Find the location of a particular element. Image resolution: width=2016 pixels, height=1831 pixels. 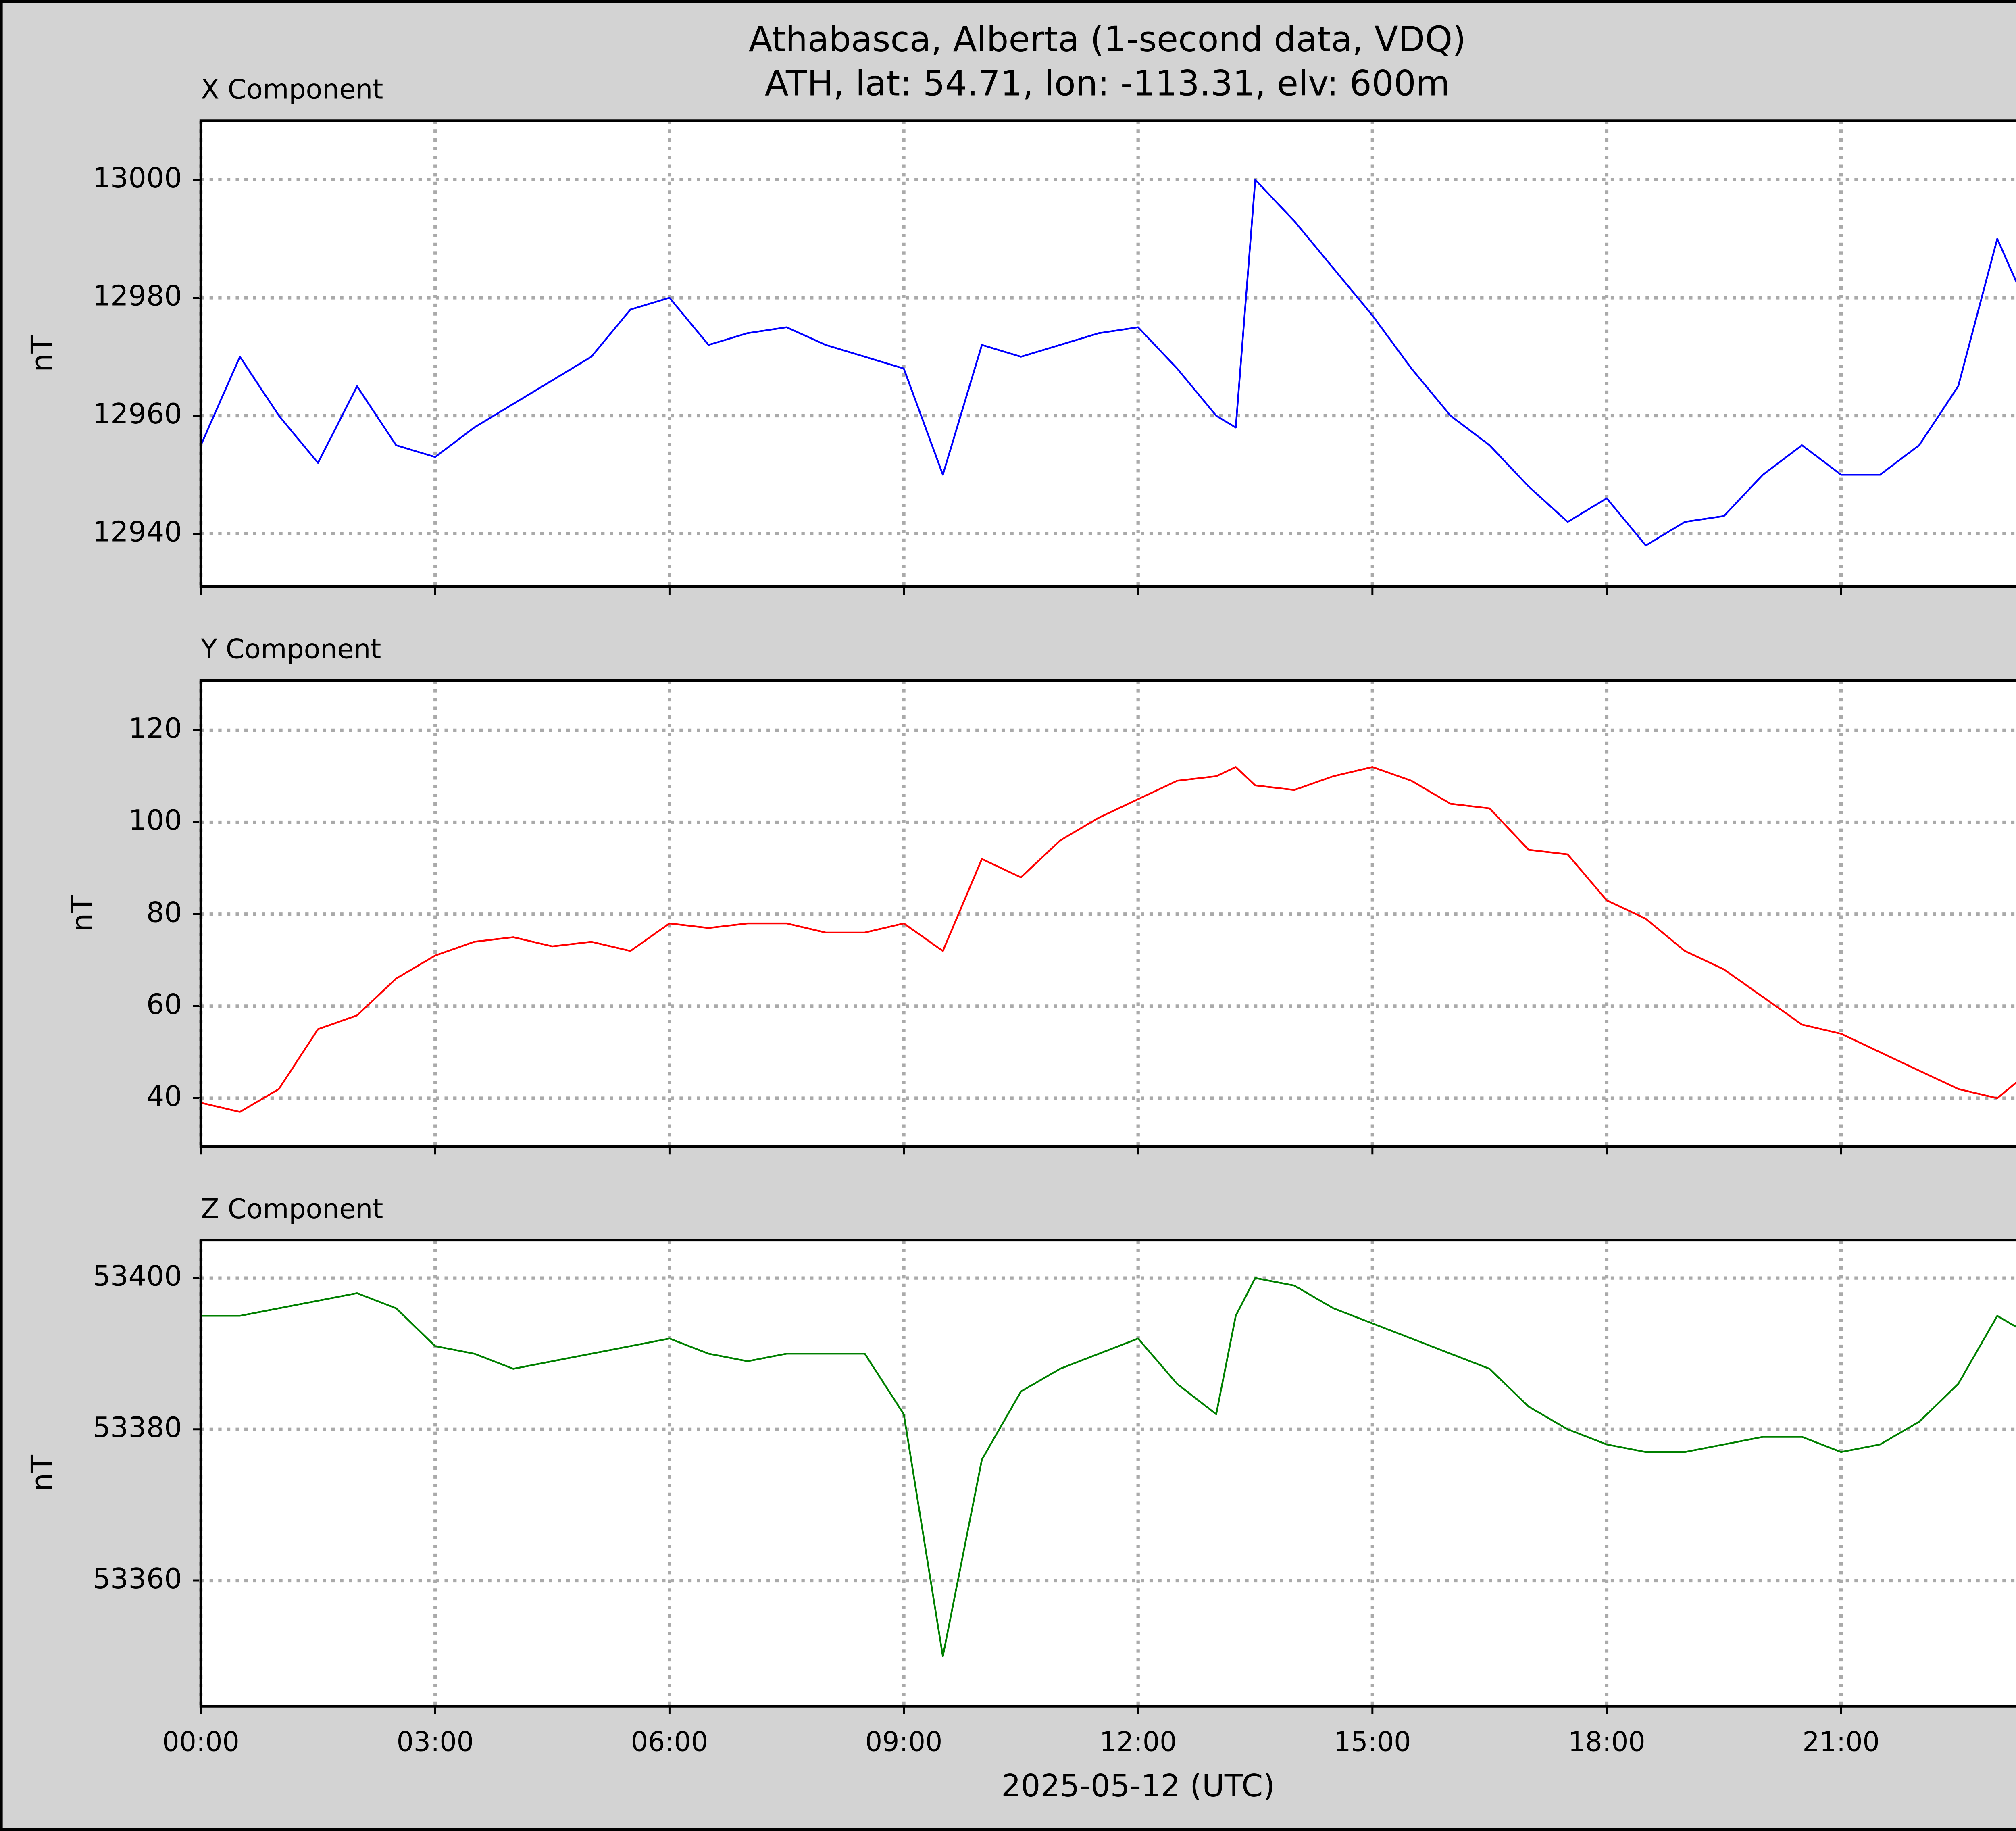

panel-title: X Component is located at coordinates (292, 89).